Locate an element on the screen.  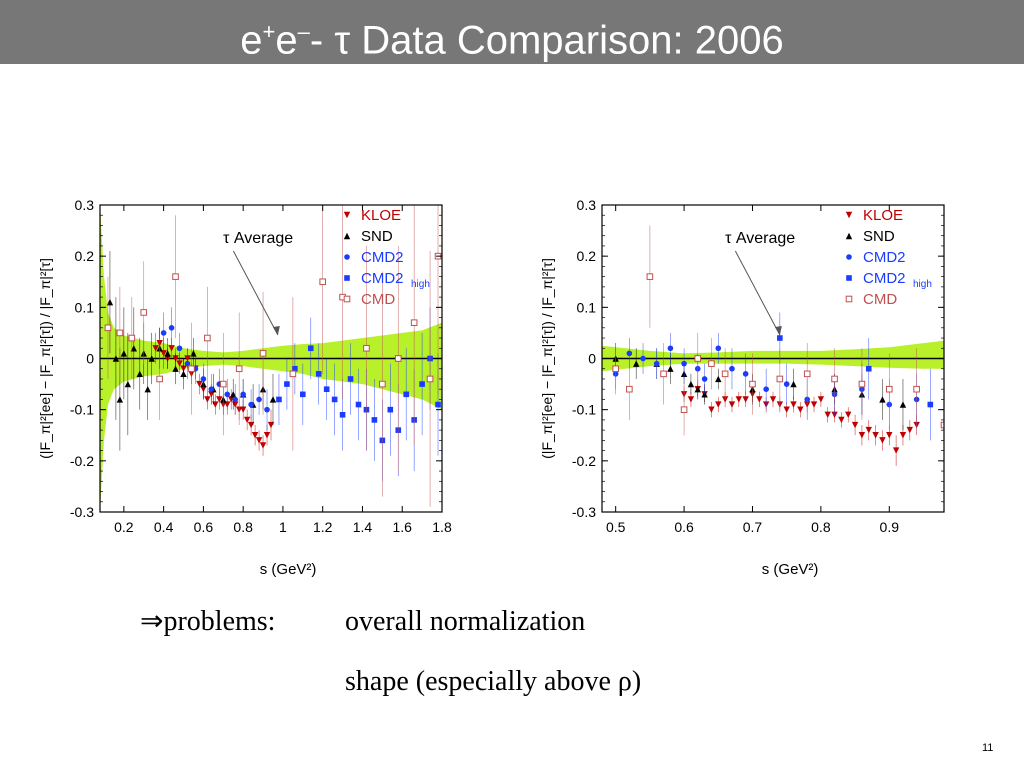
problems-item-normalization: overall normalization is located at coordinates (465, 621).